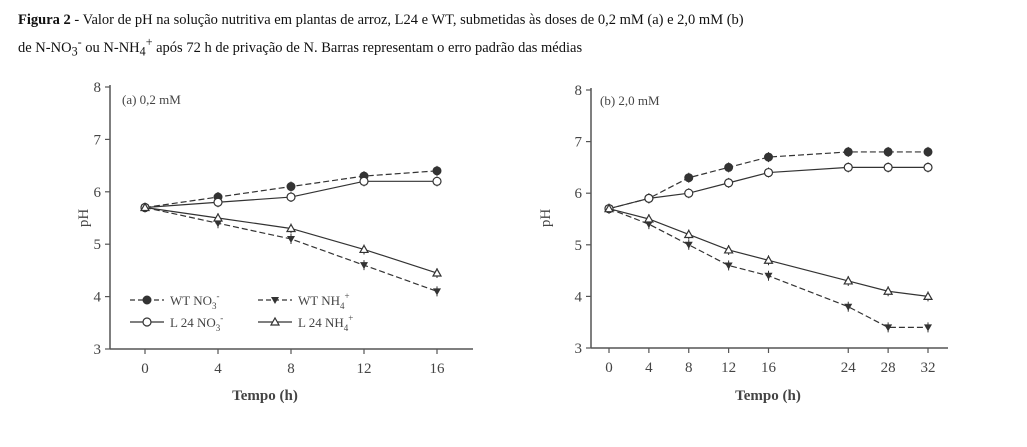  What do you see at coordinates (849, 368) in the screenshot?
I see `x-tick-label: 24` at bounding box center [849, 368].